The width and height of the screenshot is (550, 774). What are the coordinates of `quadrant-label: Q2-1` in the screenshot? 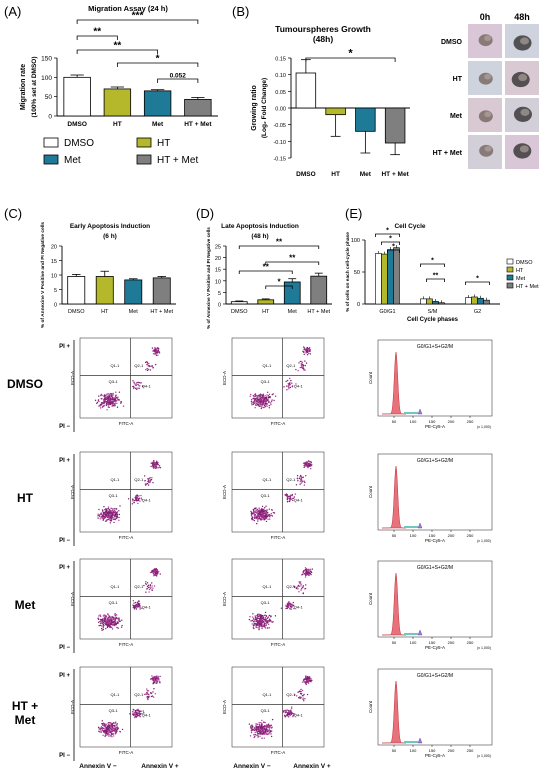 It's located at (139, 365).